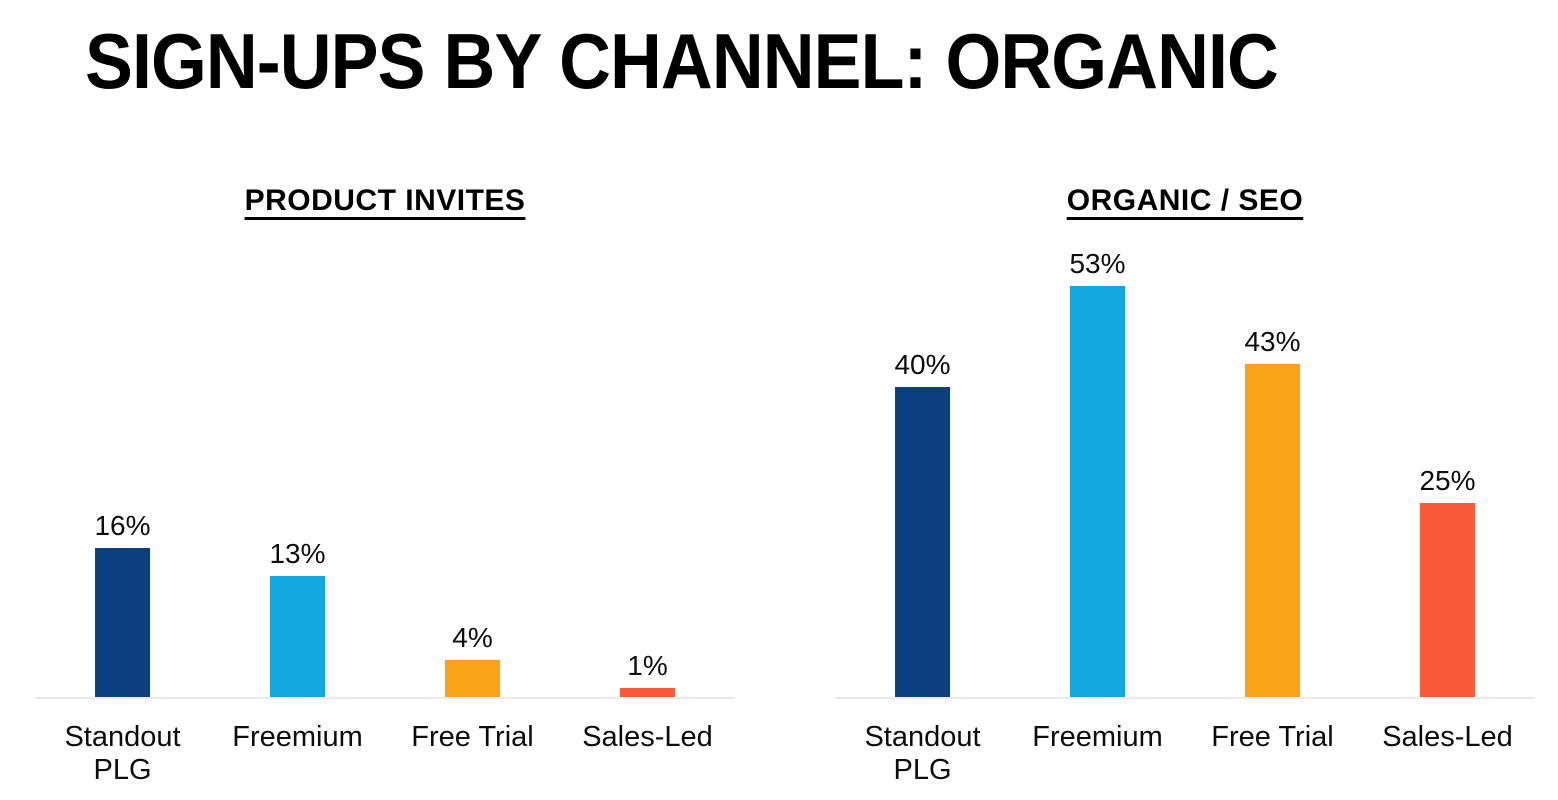  I want to click on bar-value-label: 1%, so click(647, 665).